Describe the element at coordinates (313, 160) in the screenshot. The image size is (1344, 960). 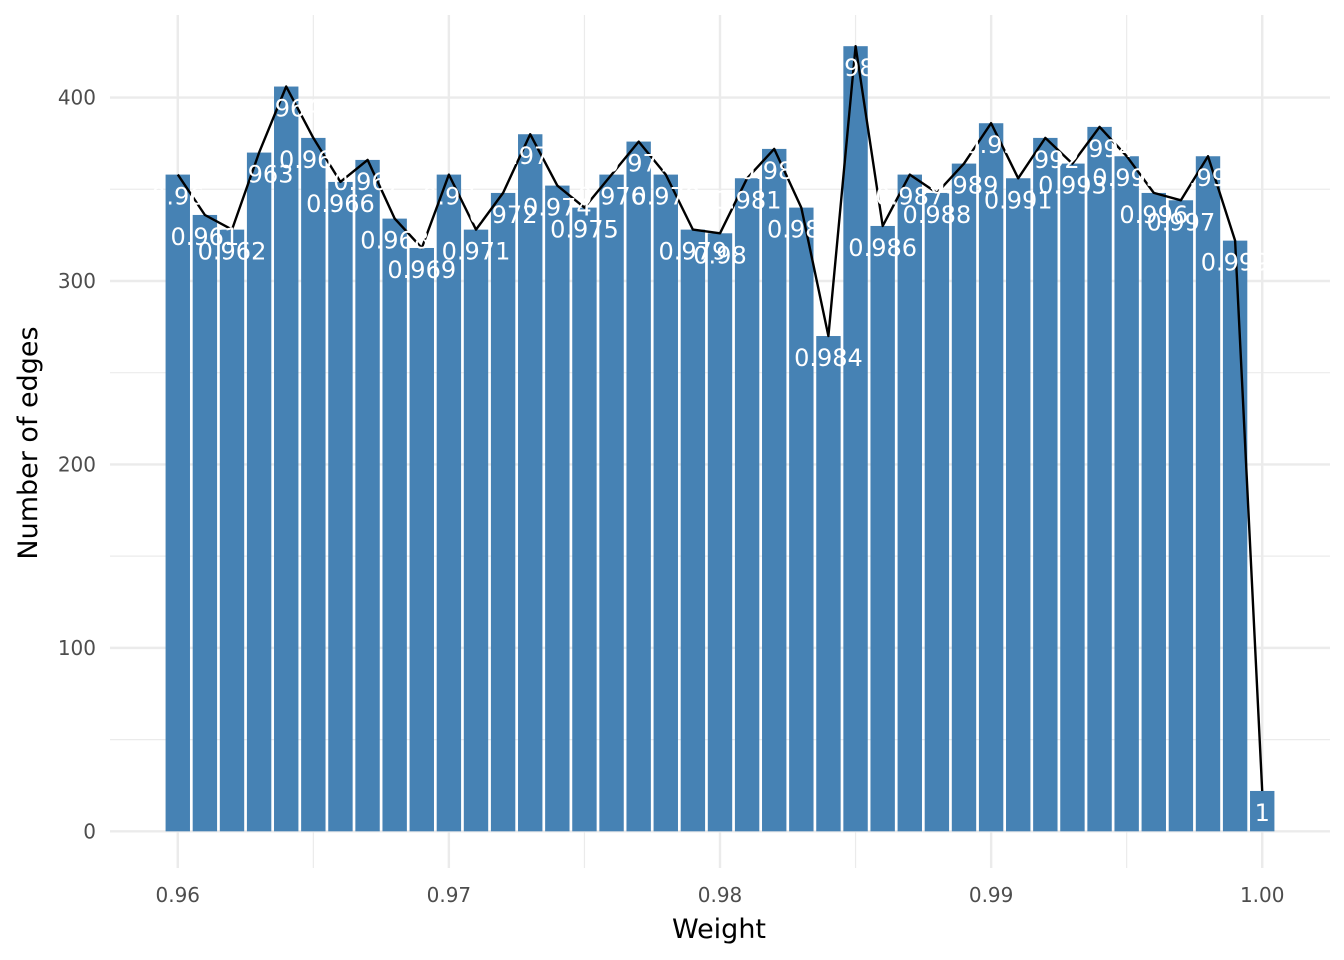
I see `bar-label: 0.965` at that location.